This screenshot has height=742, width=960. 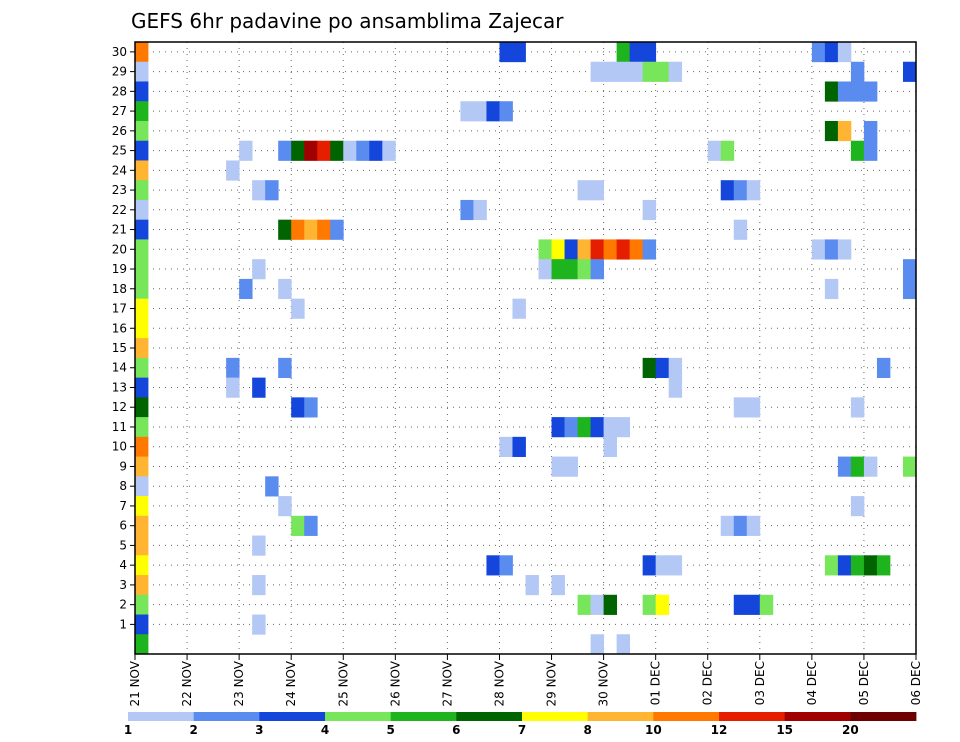 What do you see at coordinates (719, 730) in the screenshot?
I see `legend-label: 12` at bounding box center [719, 730].